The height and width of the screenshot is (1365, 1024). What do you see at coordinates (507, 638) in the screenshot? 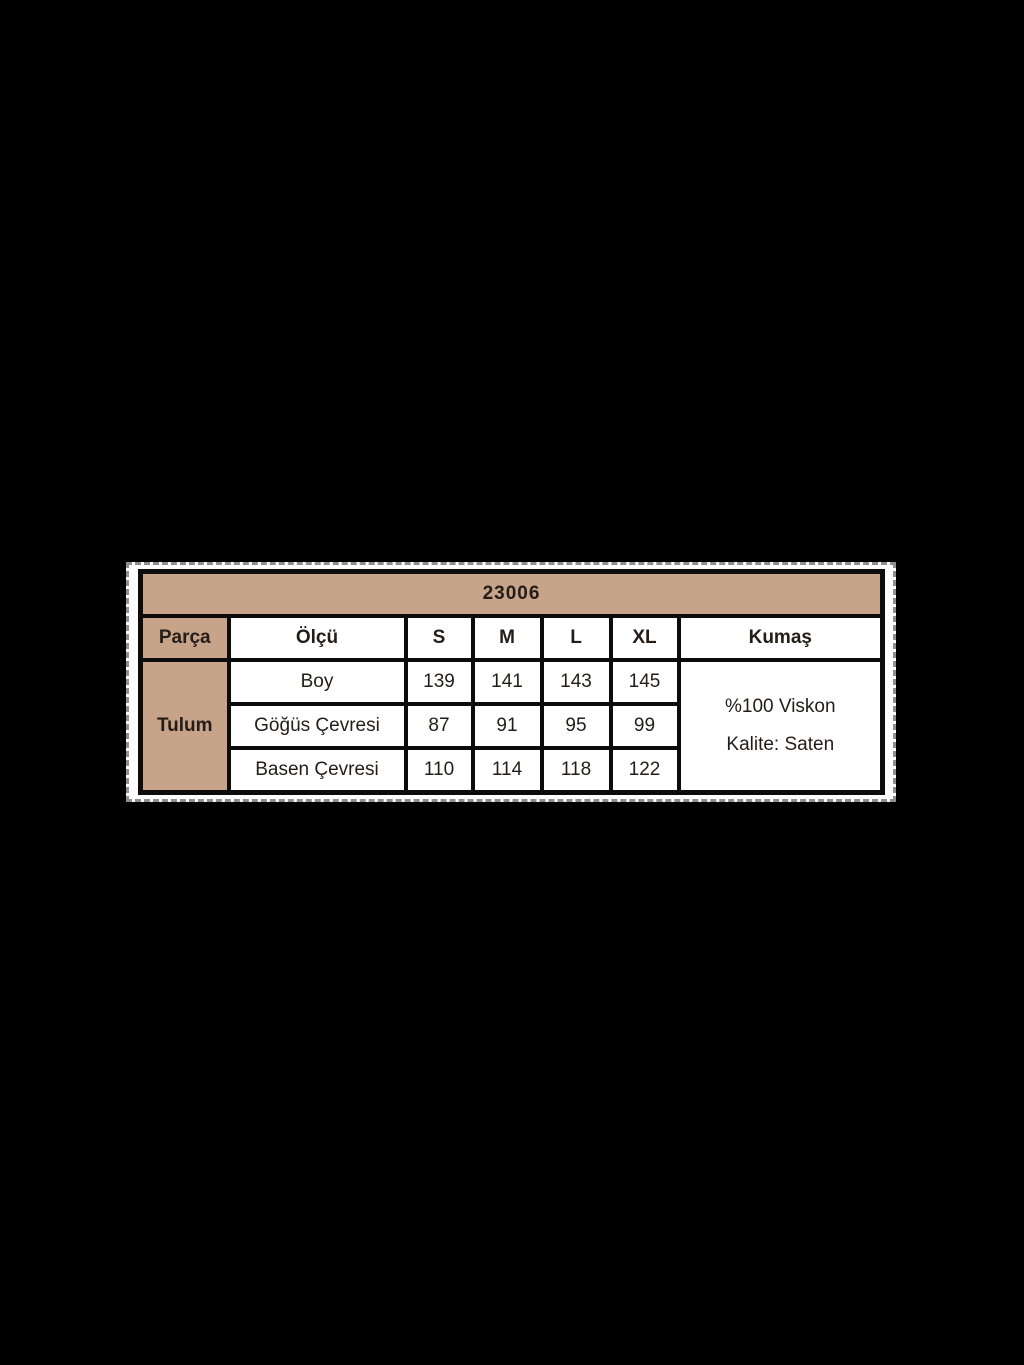
I see `column-header-size-m: M` at bounding box center [507, 638].